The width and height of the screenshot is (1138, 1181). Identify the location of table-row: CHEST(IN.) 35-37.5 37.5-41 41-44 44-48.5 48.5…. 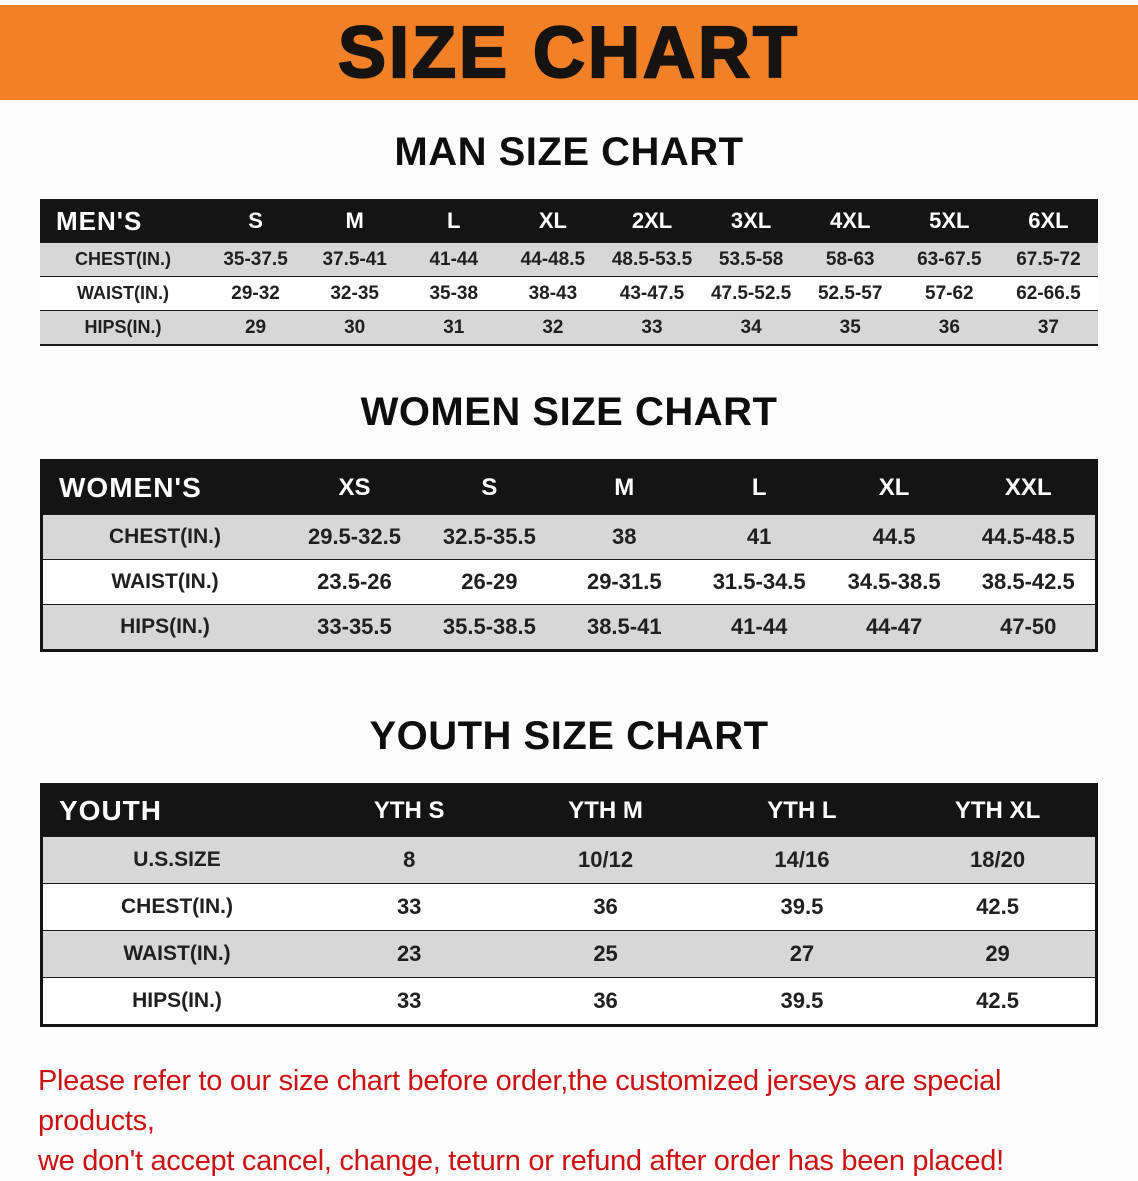
(569, 259).